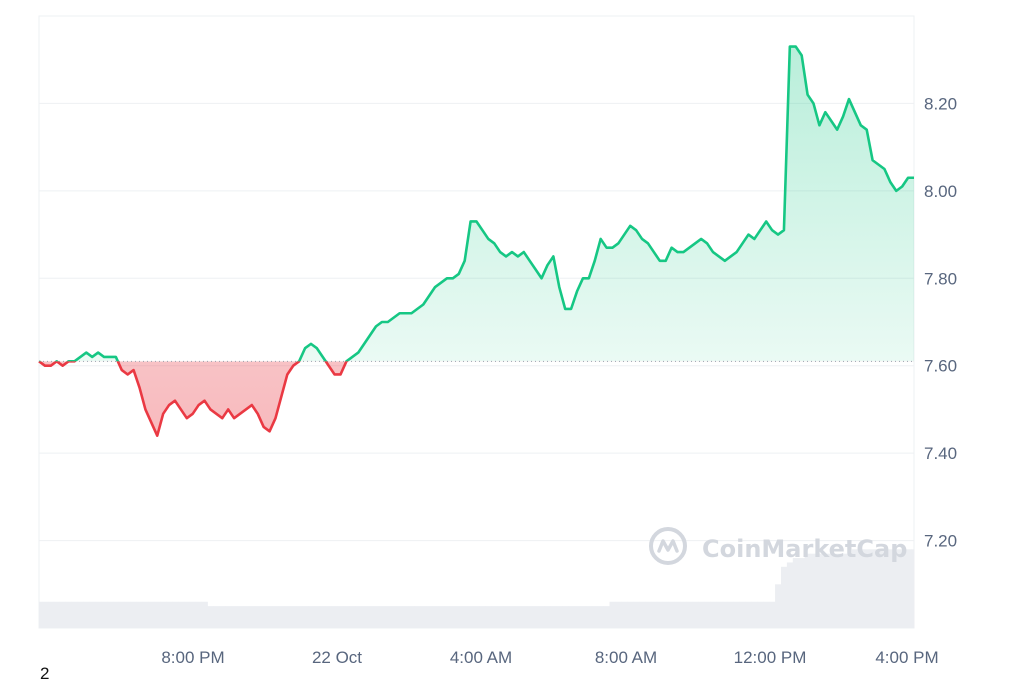 Image resolution: width=1024 pixels, height=684 pixels. I want to click on x-tick-label: 12:00 PM, so click(770, 657).